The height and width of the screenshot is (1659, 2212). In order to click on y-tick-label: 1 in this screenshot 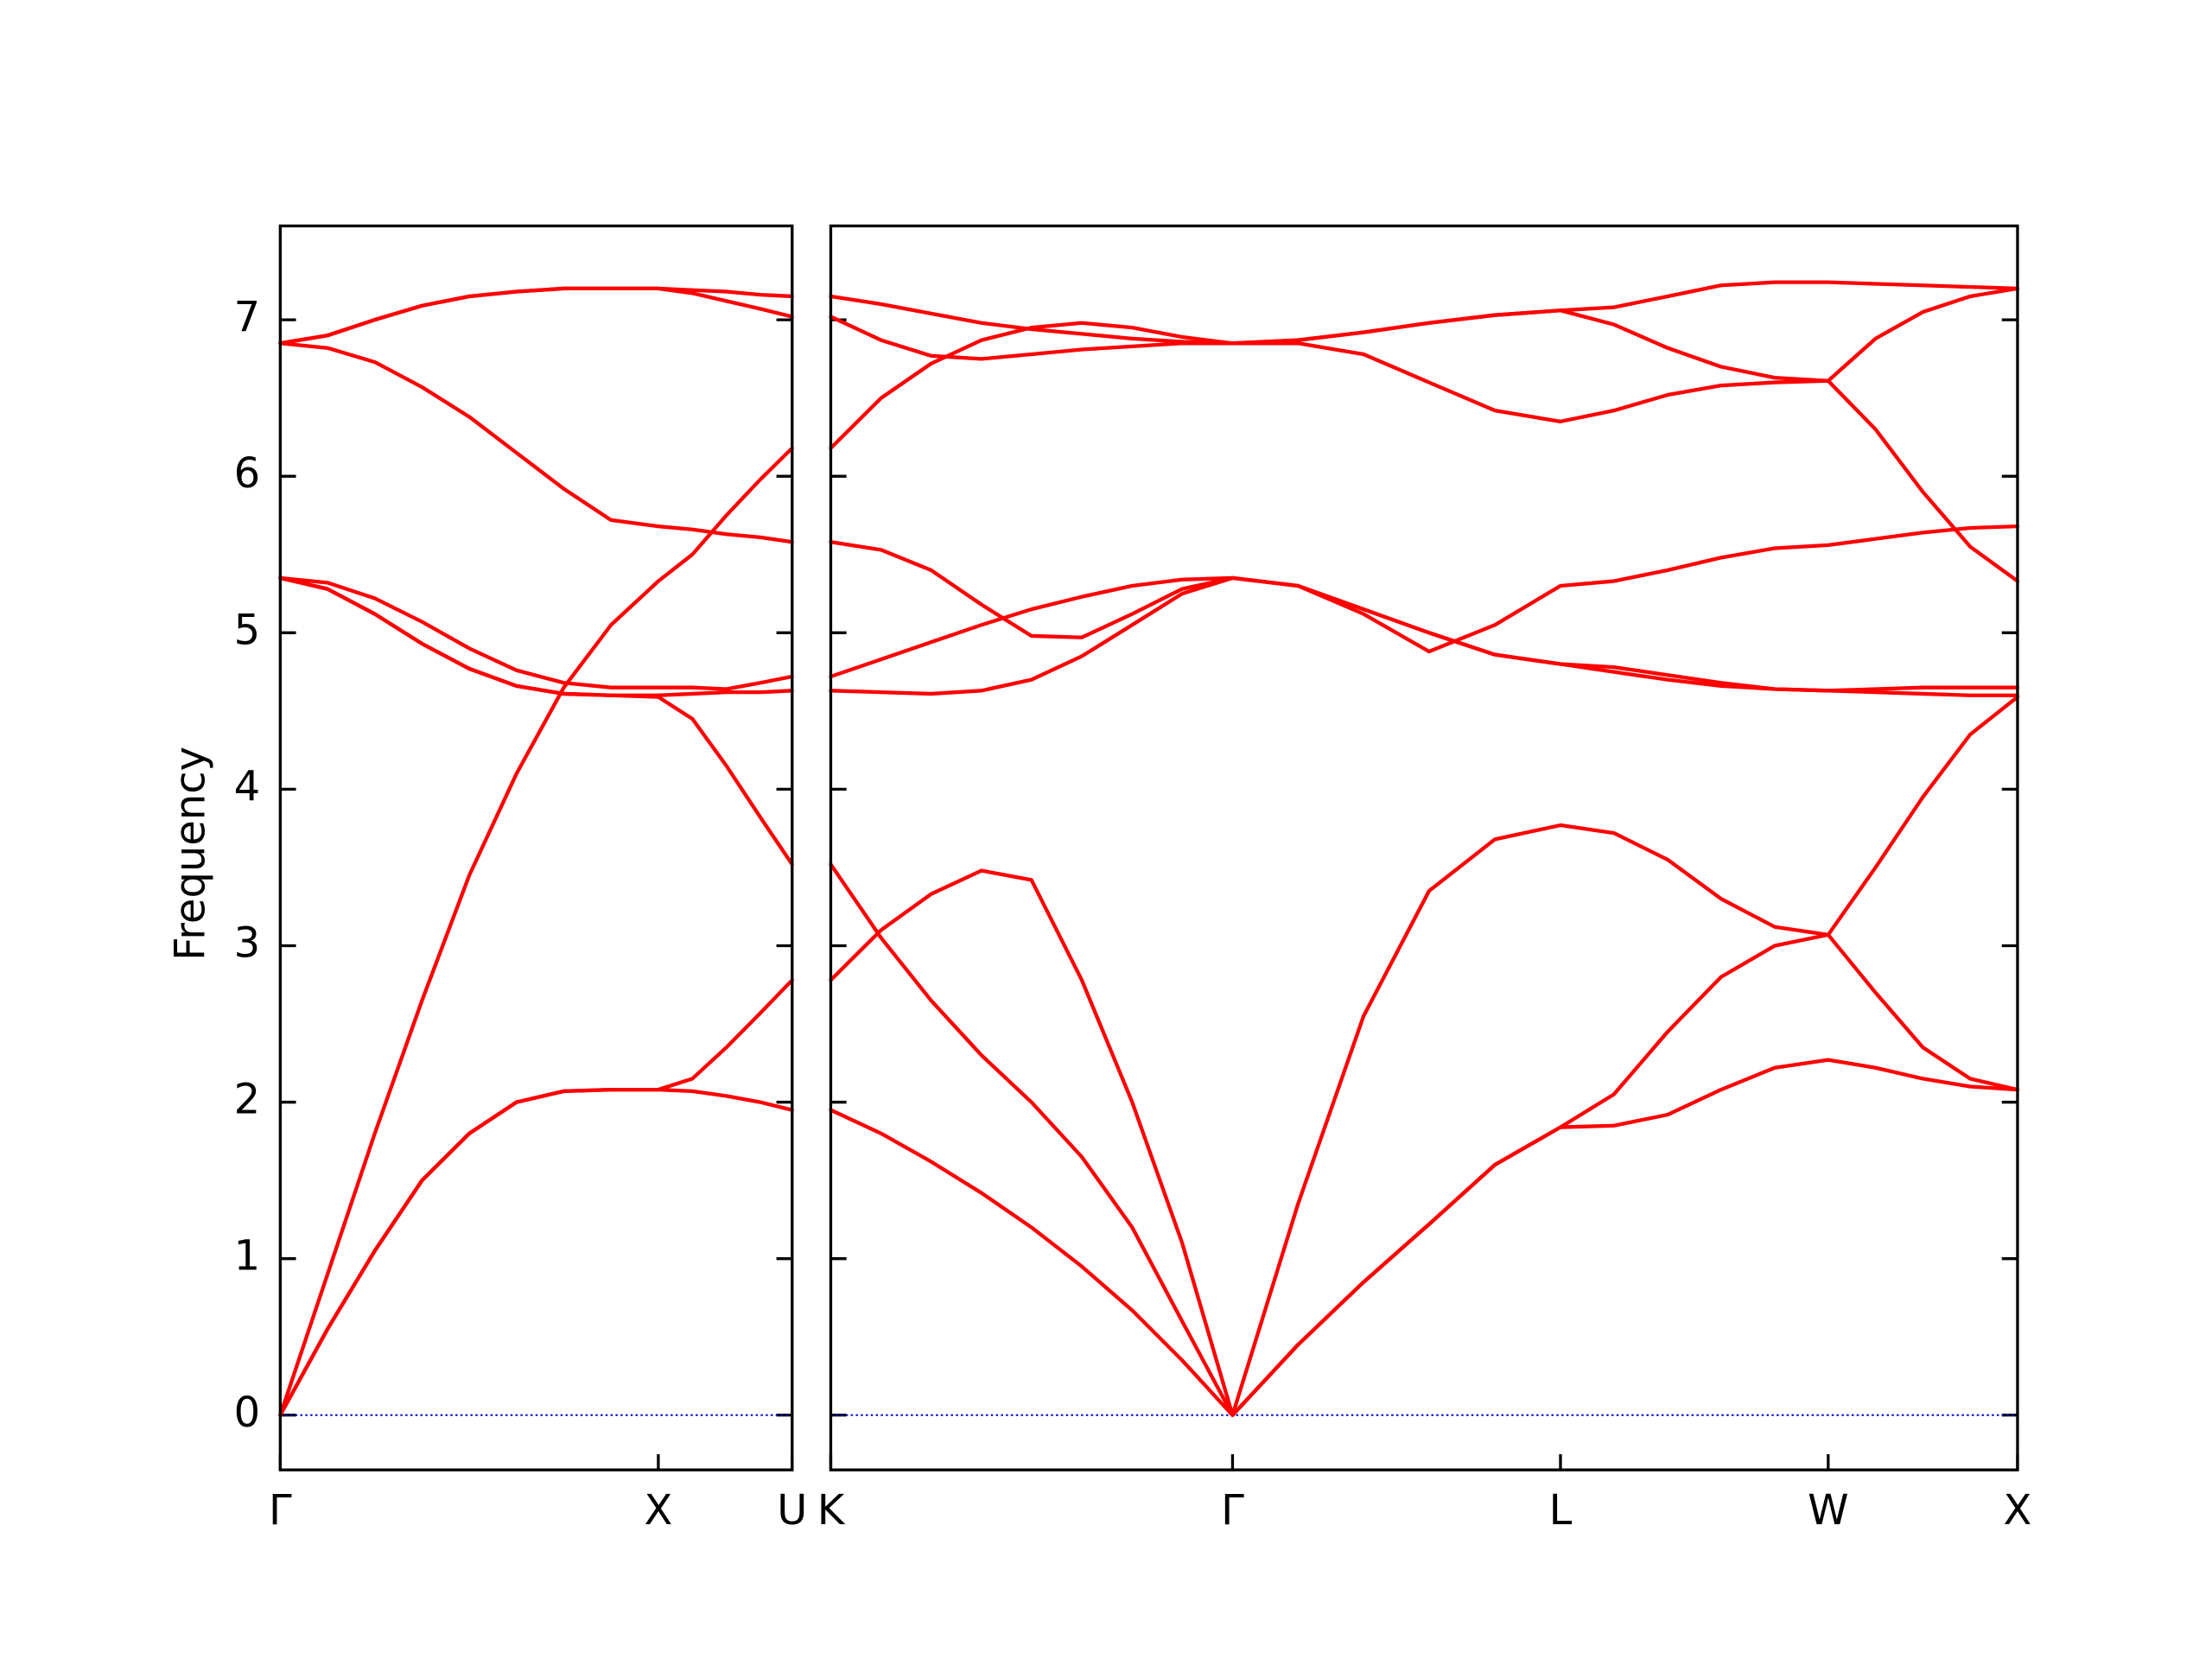, I will do `click(247, 1256)`.